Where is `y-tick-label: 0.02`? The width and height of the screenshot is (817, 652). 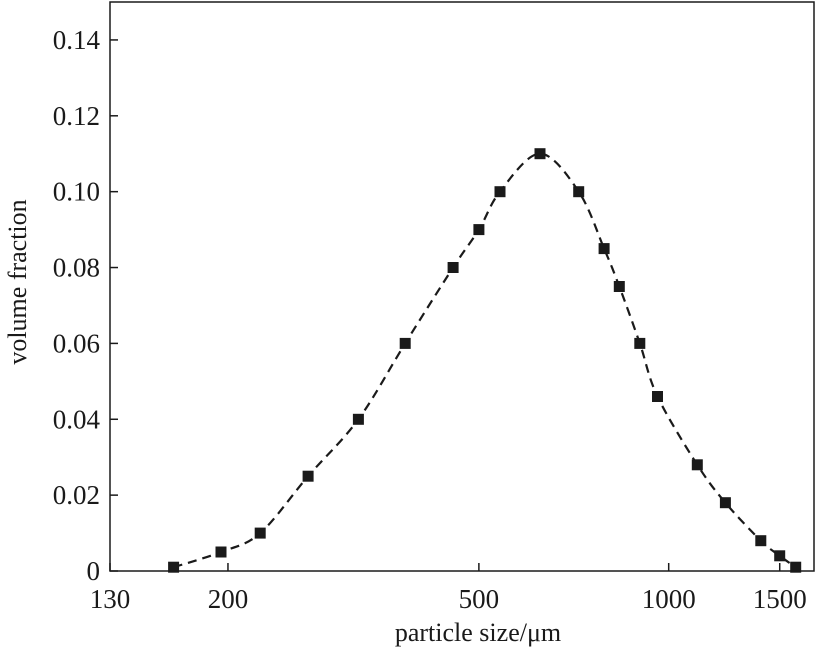 y-tick-label: 0.02 is located at coordinates (76, 495).